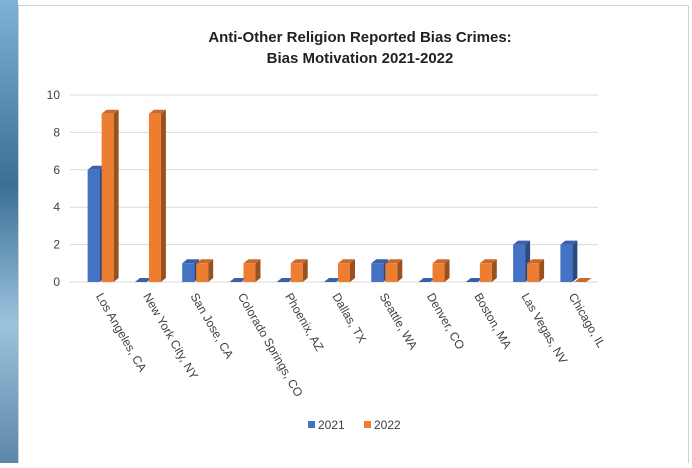 The height and width of the screenshot is (468, 692). Describe the element at coordinates (56, 282) in the screenshot. I see `y-tick-label: 0` at that location.